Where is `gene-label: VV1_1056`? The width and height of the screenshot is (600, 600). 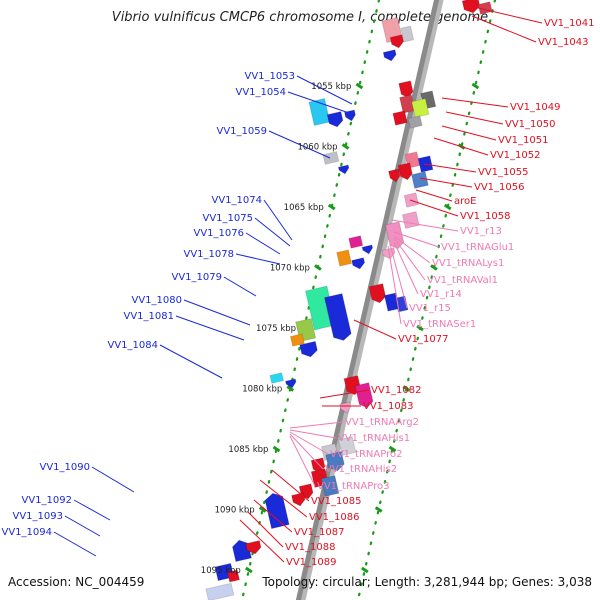 gene-label: VV1_1056 is located at coordinates (499, 187).